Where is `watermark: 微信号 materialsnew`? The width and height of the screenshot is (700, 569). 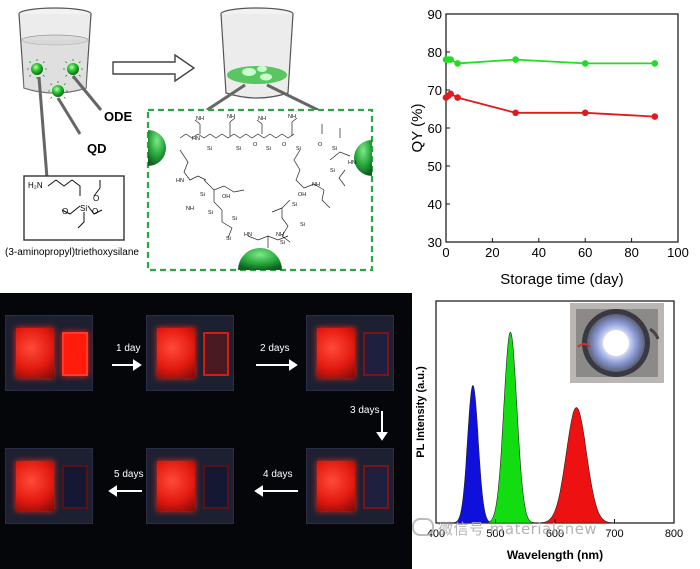 watermark: 微信号 materialsnew is located at coordinates (504, 528).